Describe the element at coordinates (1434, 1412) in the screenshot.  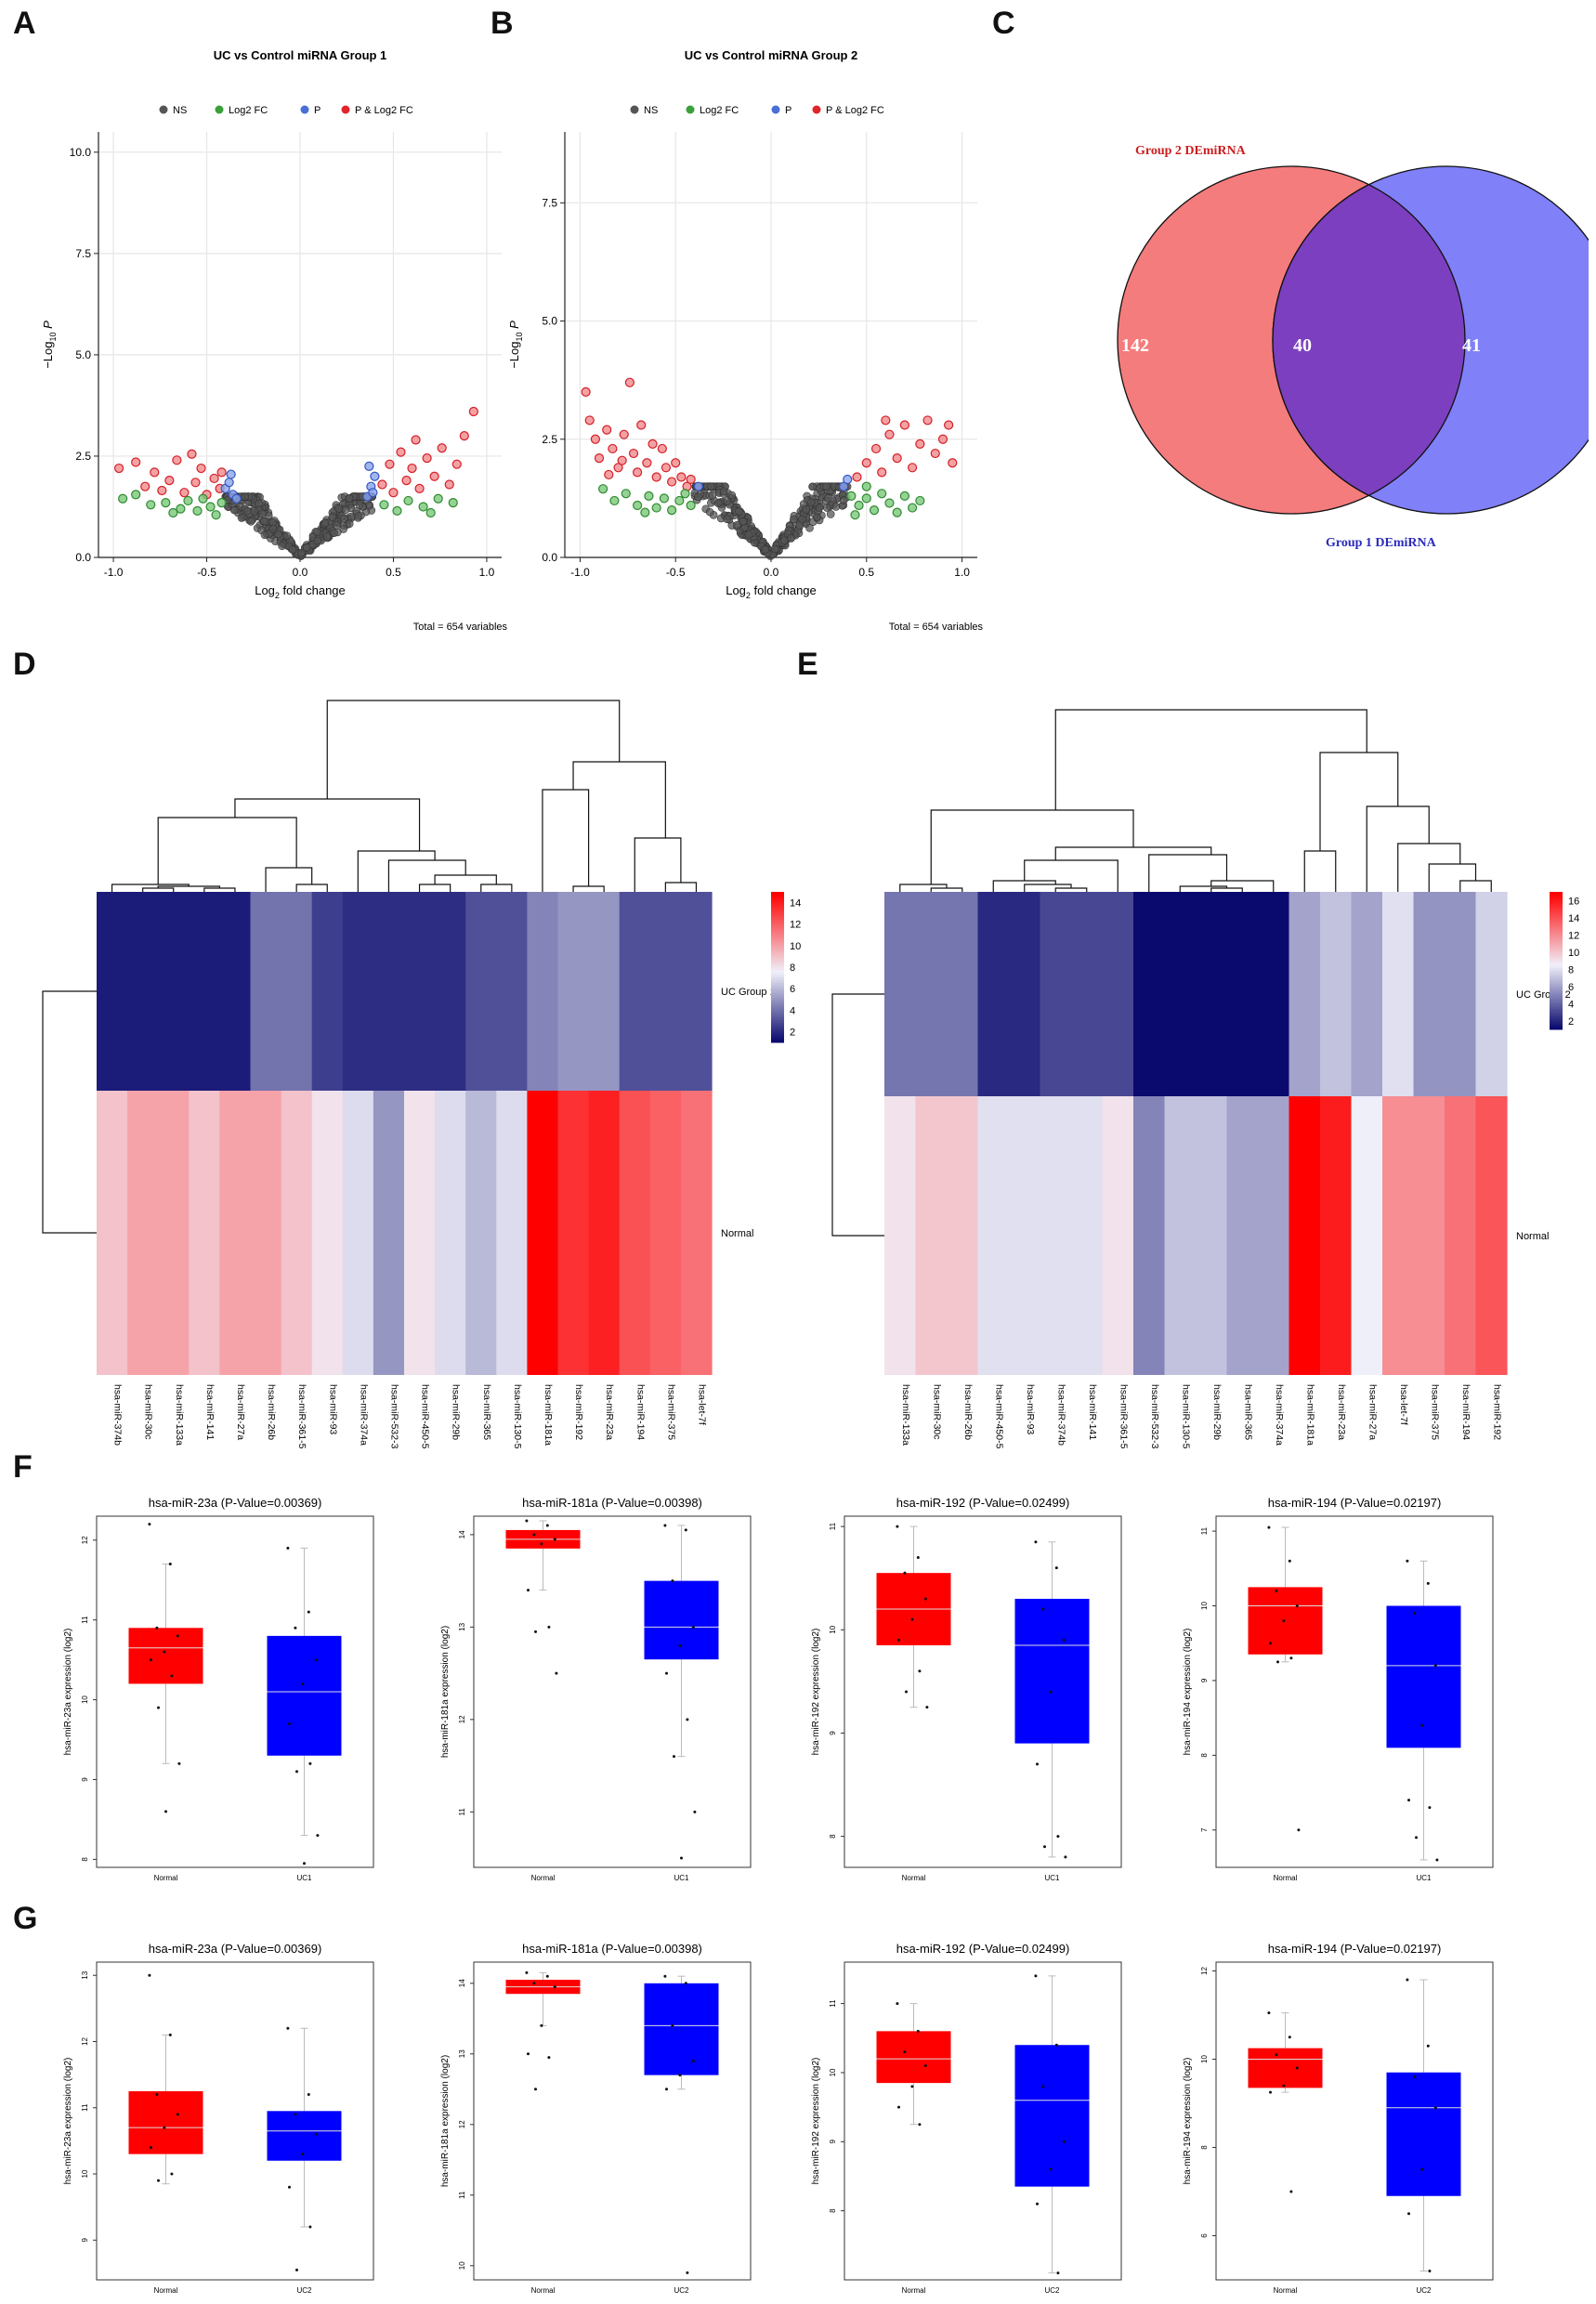
I see `column-label-17: hsa-miR-375` at that location.